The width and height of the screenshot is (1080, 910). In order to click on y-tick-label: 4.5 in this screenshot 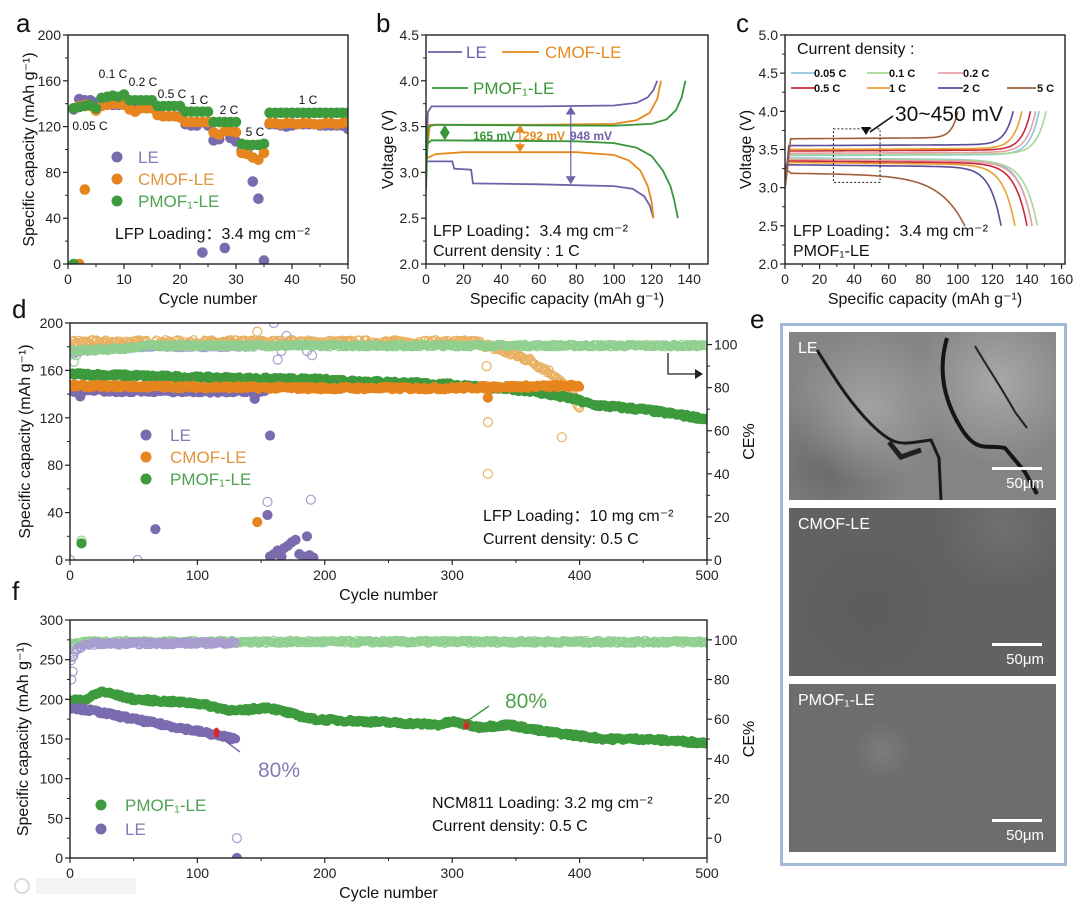, I will do `click(769, 73)`.